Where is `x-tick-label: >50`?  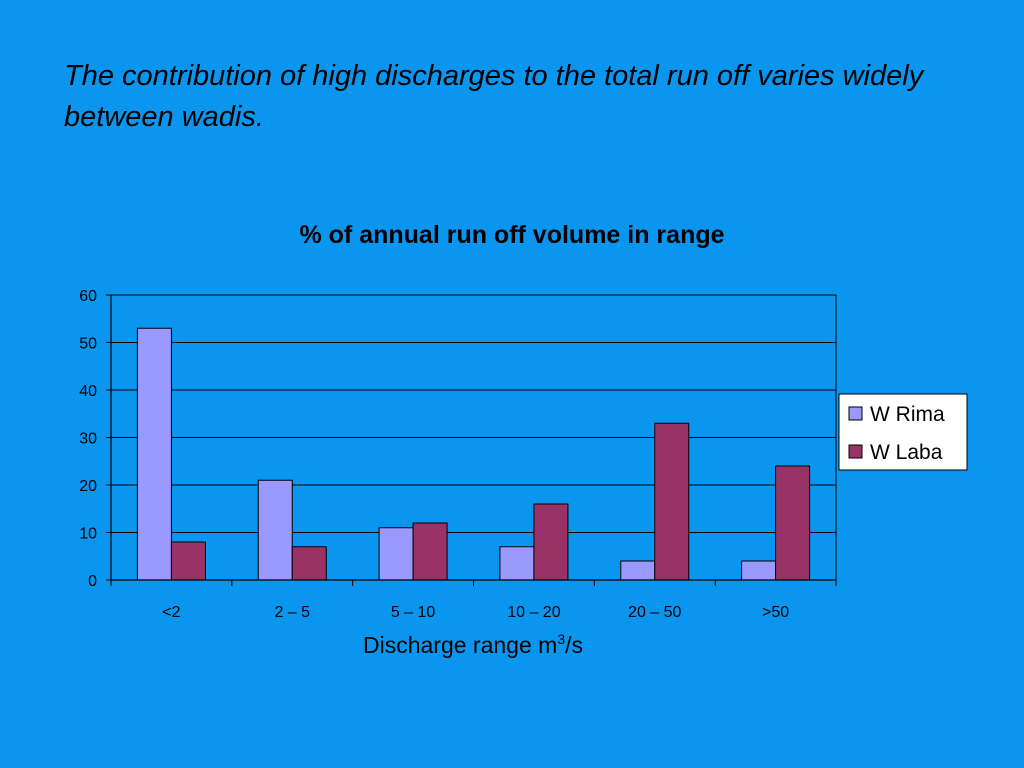
x-tick-label: >50 is located at coordinates (775, 612).